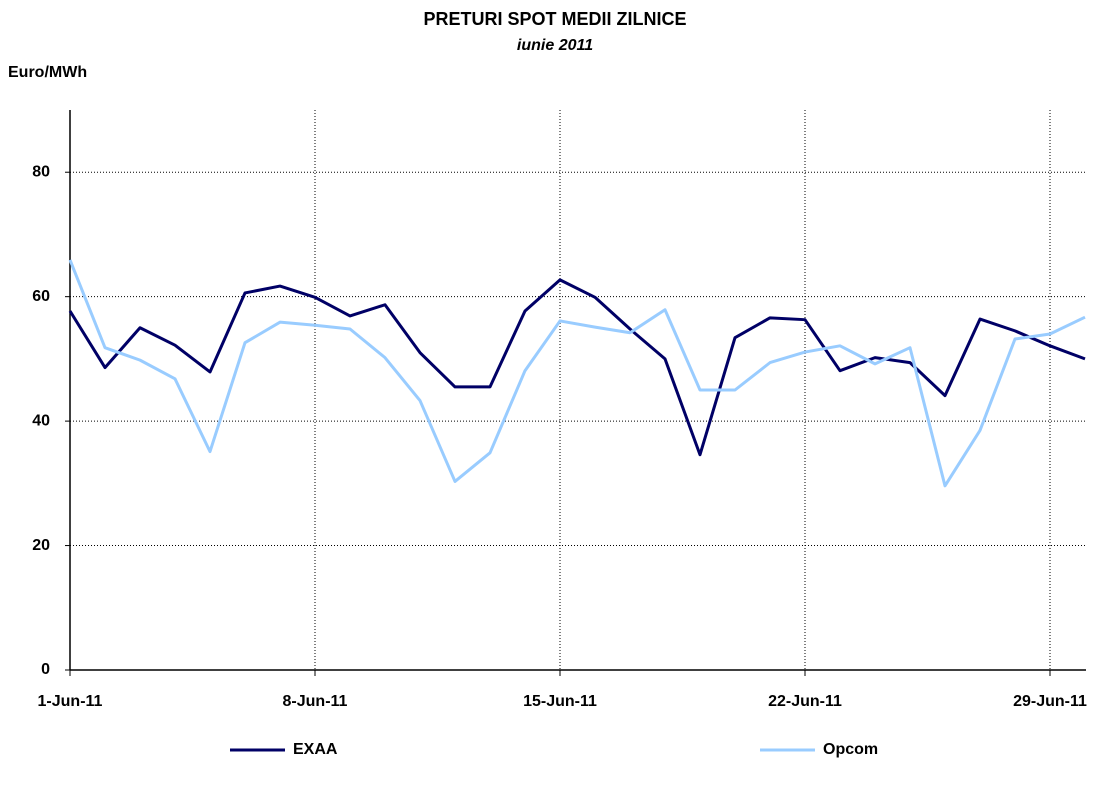 This screenshot has width=1109, height=789. I want to click on x-tick-label: 8-Jun-11, so click(315, 701).